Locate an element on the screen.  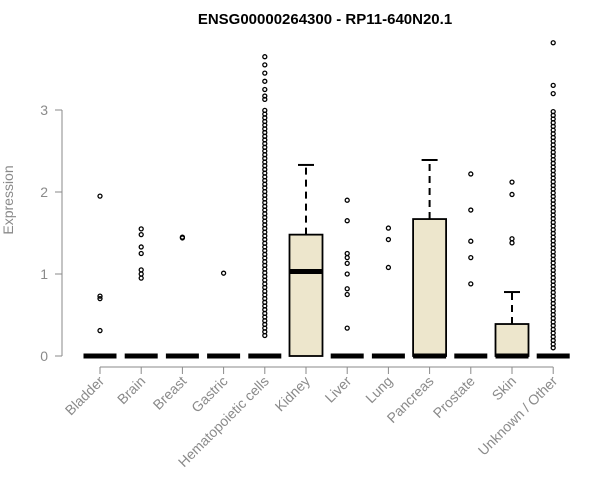
x-tick-label: Lung is located at coordinates (378, 389).